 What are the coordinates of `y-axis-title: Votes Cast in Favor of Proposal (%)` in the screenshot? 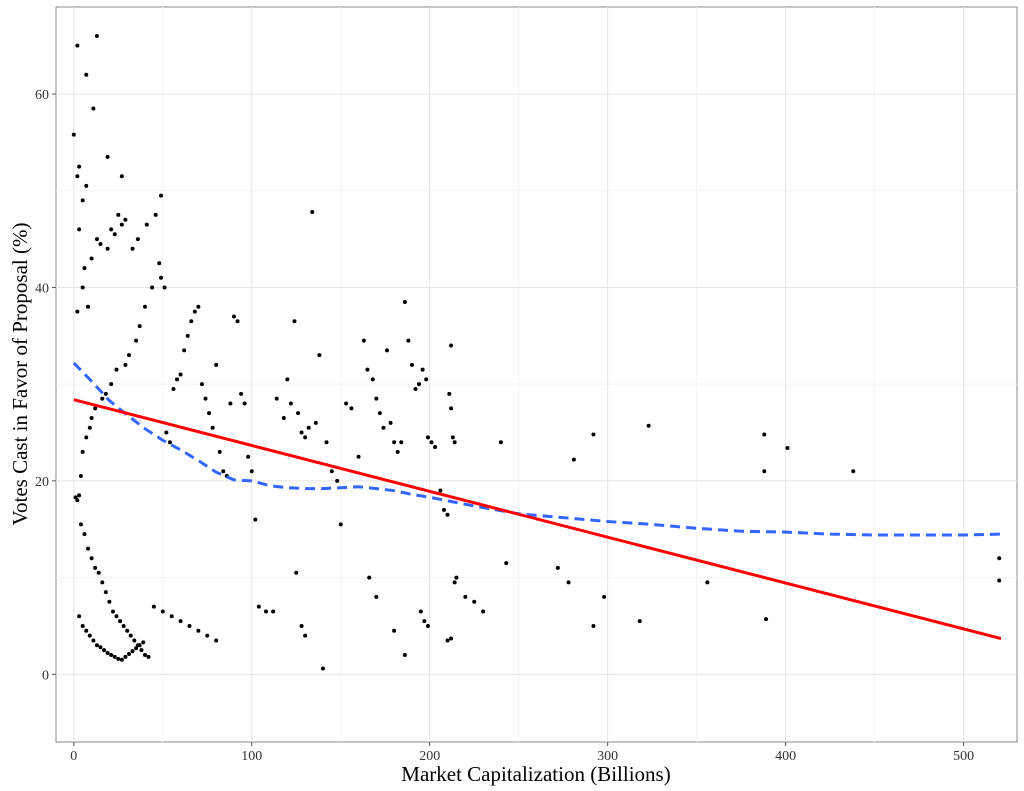 It's located at (20, 374).